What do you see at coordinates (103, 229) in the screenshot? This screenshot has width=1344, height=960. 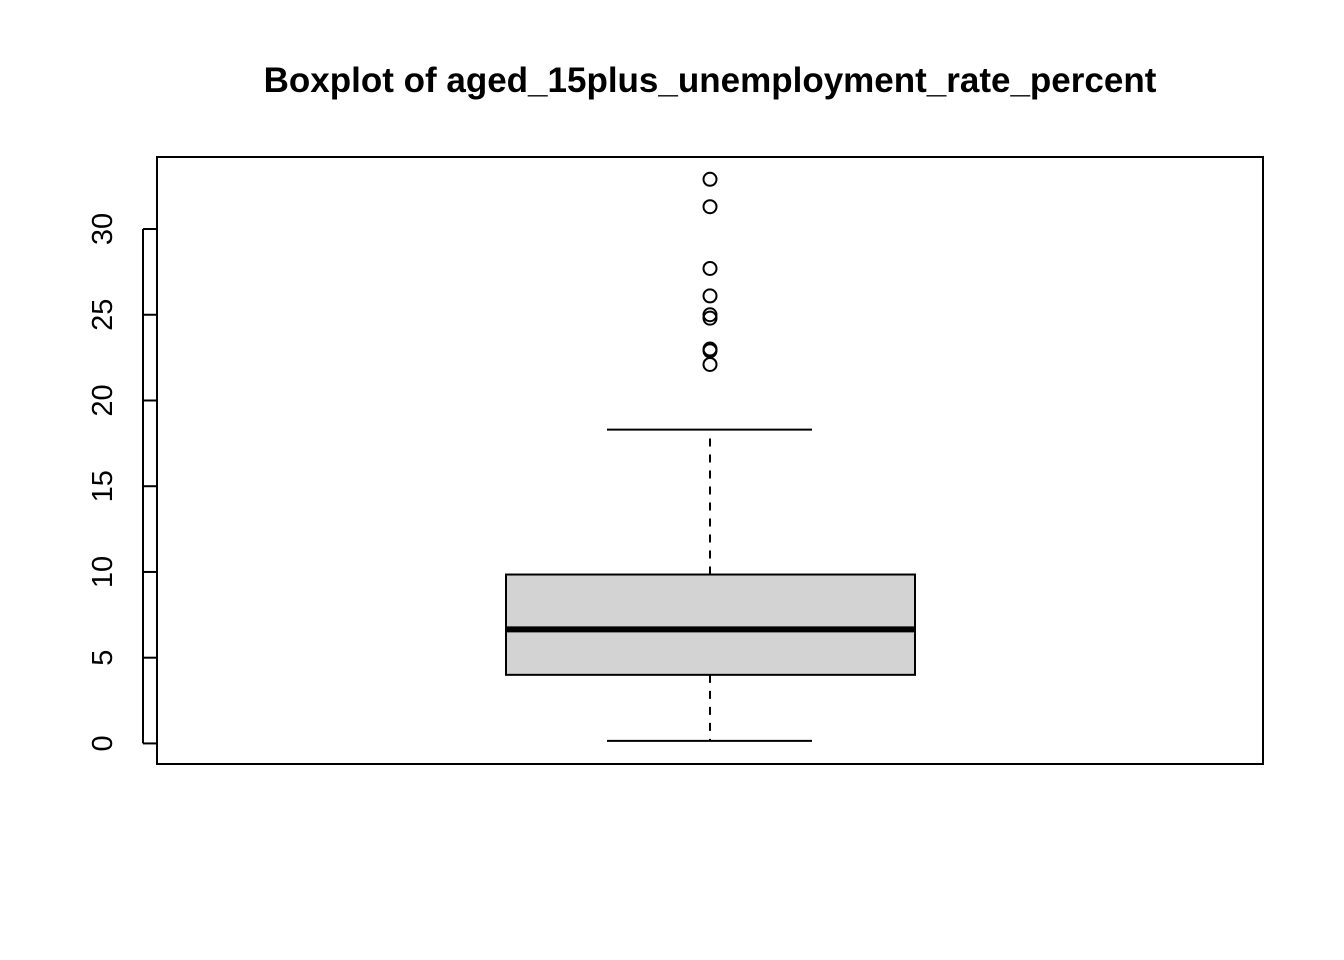 I see `y-tick-label: 30` at bounding box center [103, 229].